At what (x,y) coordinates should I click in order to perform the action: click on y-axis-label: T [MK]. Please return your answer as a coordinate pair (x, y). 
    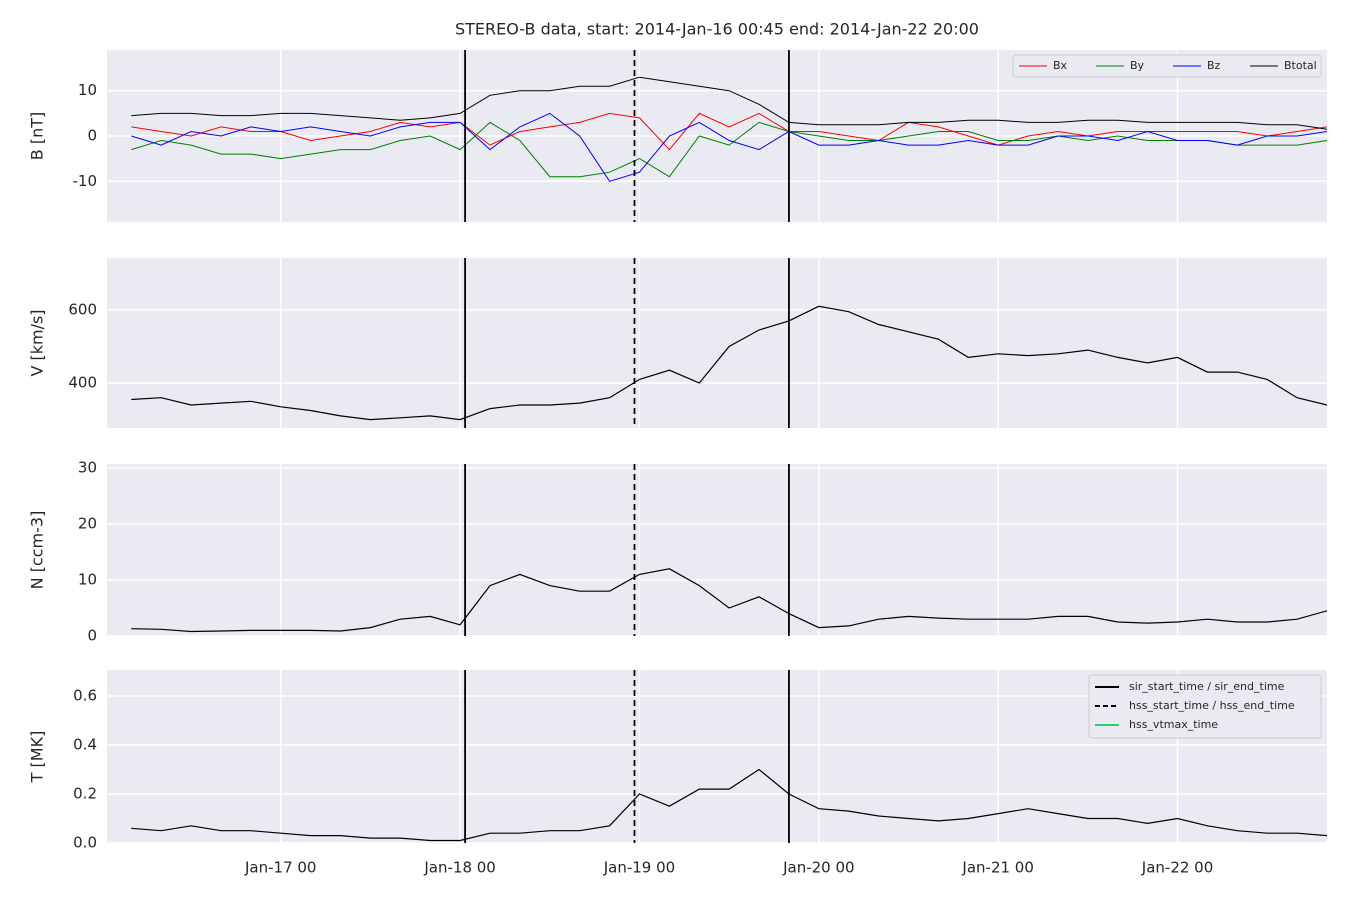
    Looking at the image, I should click on (37, 757).